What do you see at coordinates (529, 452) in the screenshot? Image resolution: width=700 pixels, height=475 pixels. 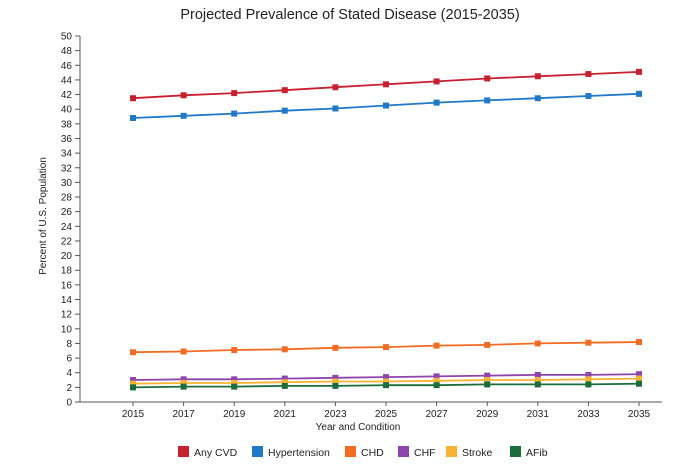 I see `legend-item: AFib` at bounding box center [529, 452].